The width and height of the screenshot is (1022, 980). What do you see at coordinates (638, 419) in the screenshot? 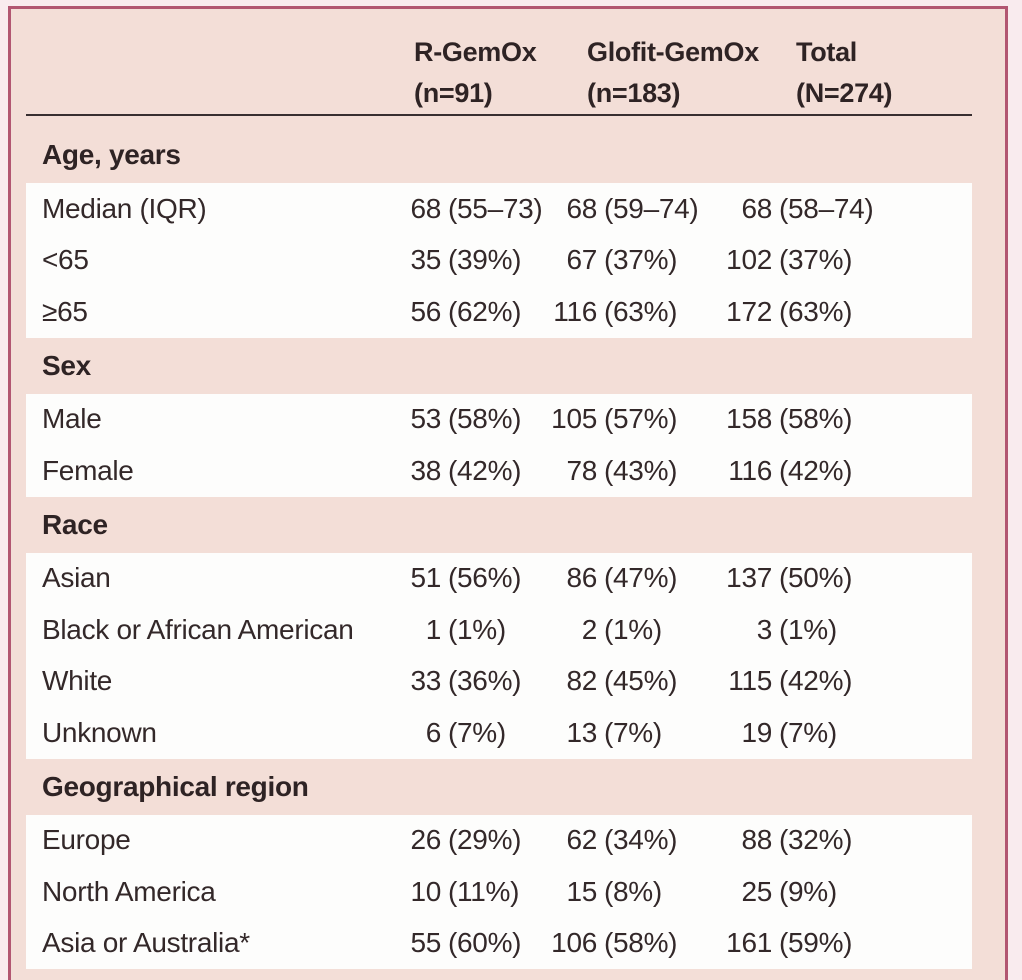
I see `data-cell: 105 (57%)` at bounding box center [638, 419].